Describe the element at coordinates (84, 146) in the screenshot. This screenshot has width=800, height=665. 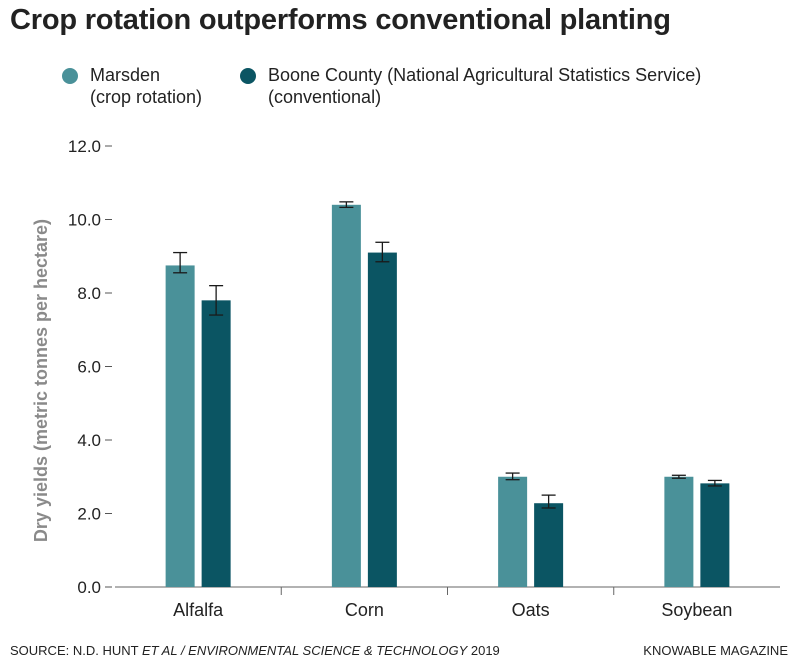
I see `y-tick-label: 12.0` at that location.